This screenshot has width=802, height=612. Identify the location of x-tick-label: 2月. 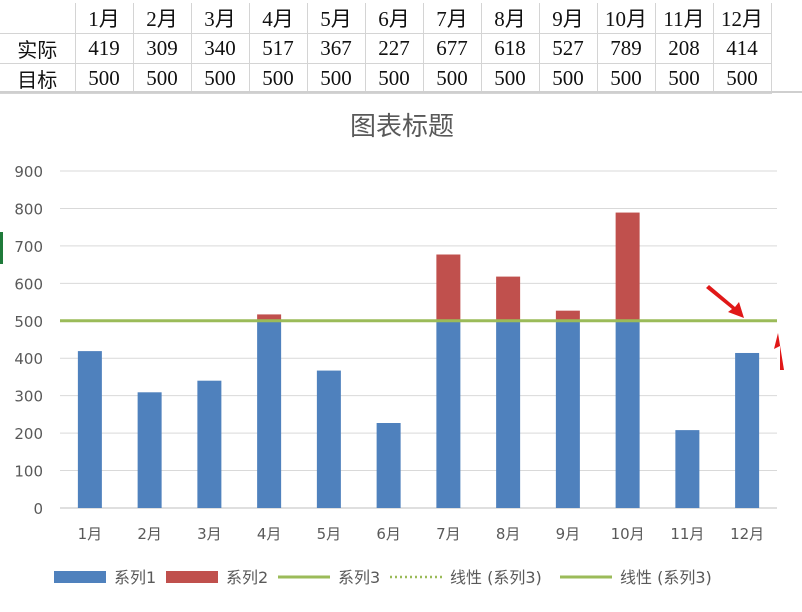
(149, 534).